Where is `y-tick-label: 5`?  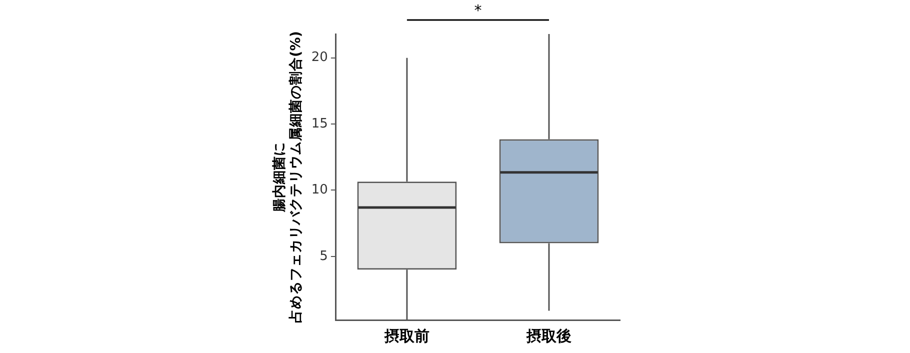
y-tick-label: 5 is located at coordinates (324, 256).